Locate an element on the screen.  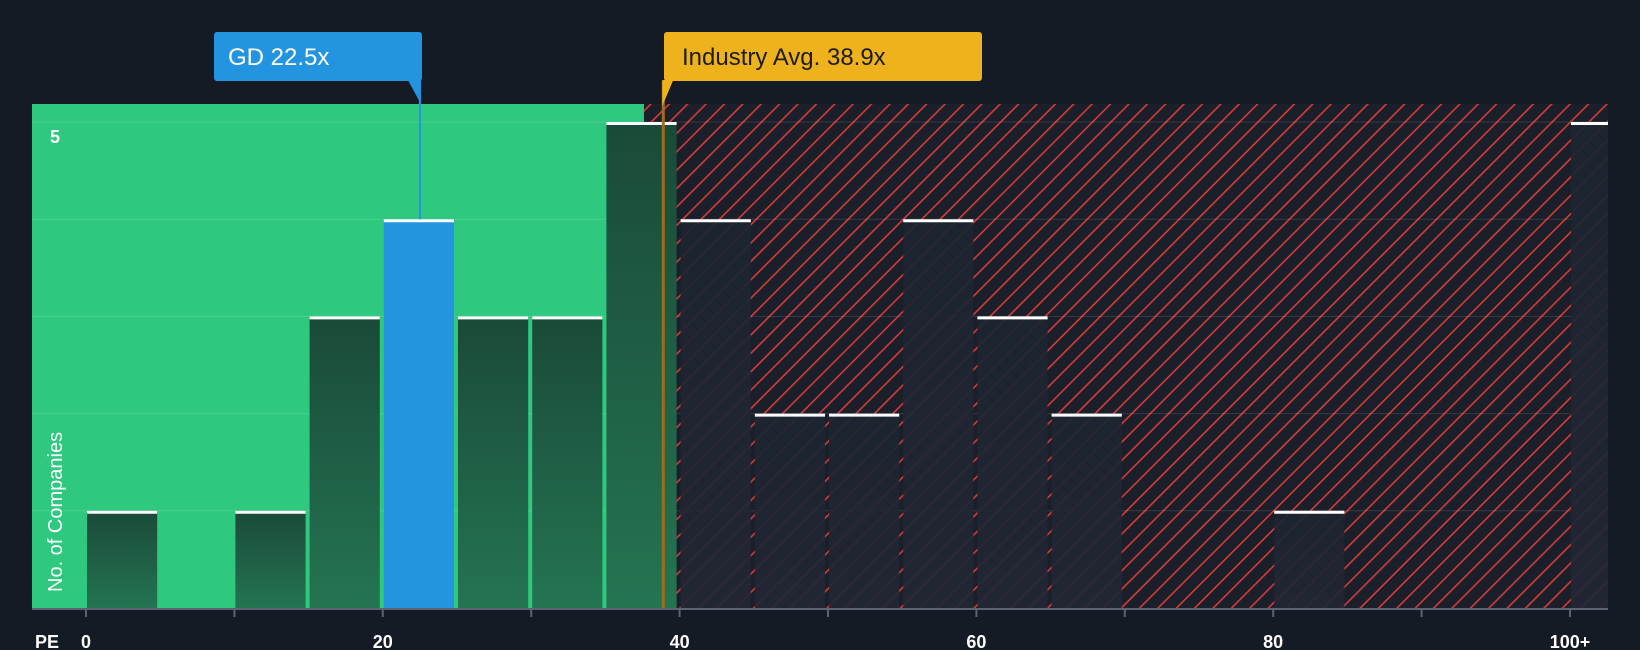
x-axis-label: PE is located at coordinates (47, 641).